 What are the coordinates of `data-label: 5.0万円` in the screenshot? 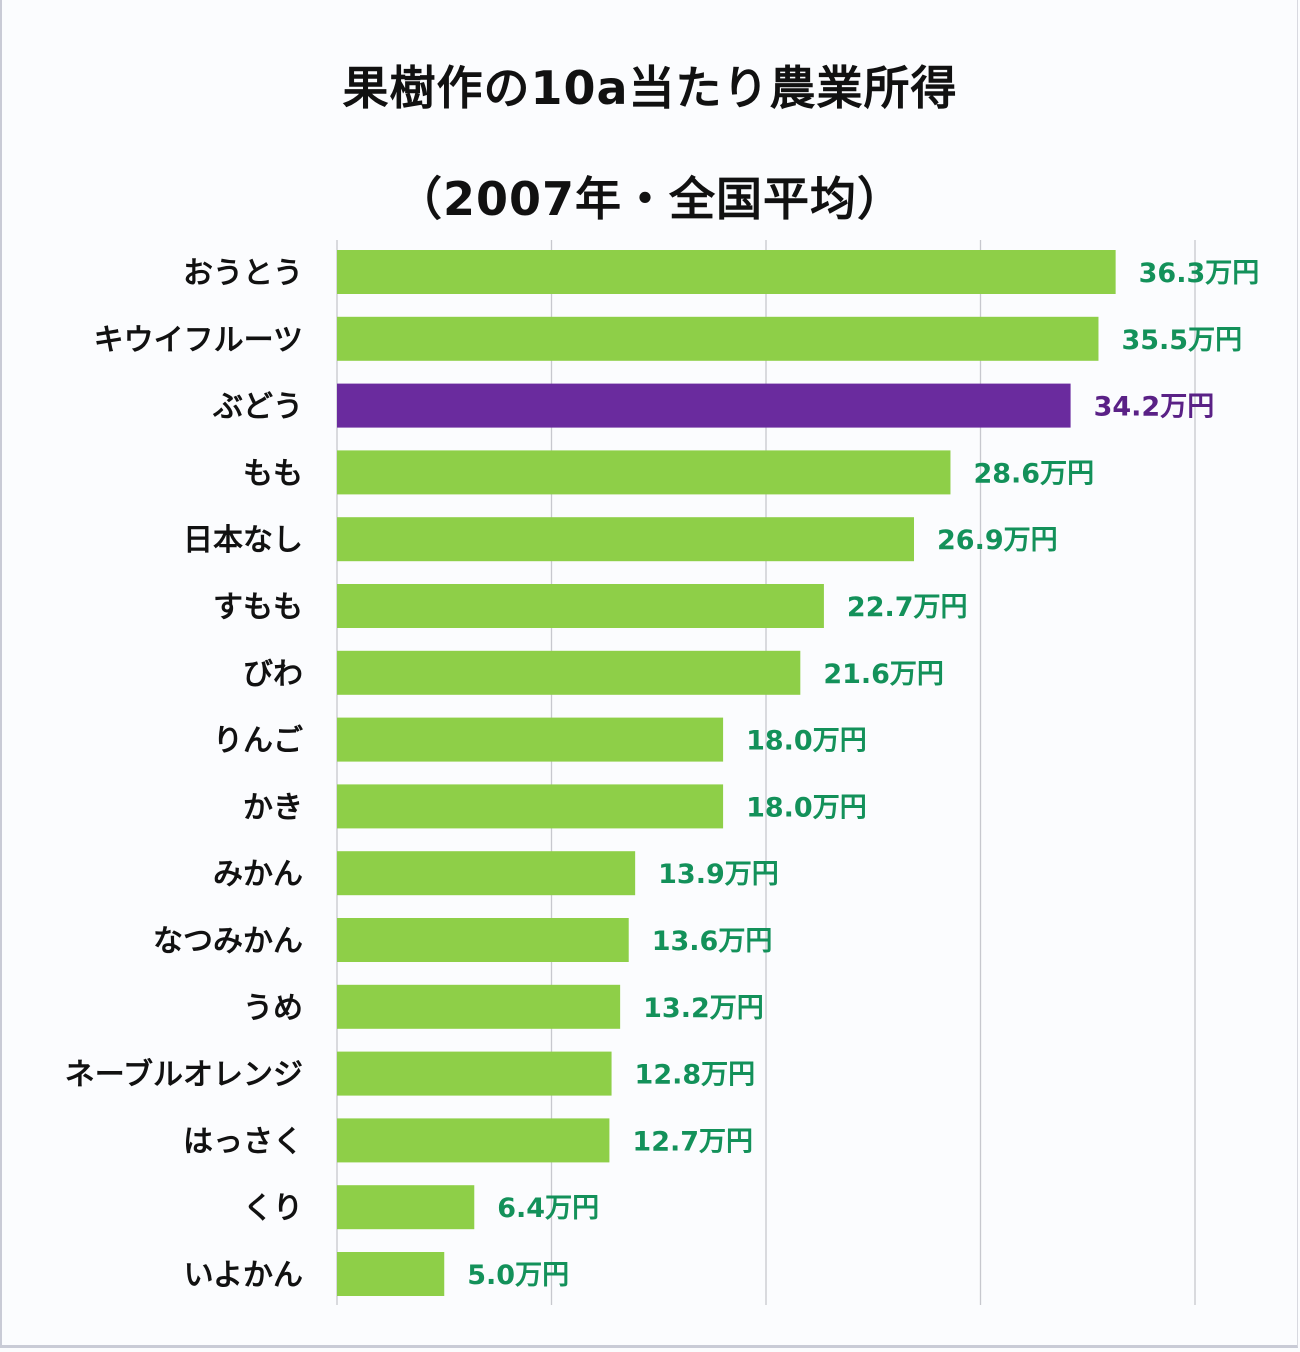 It's located at (518, 1275).